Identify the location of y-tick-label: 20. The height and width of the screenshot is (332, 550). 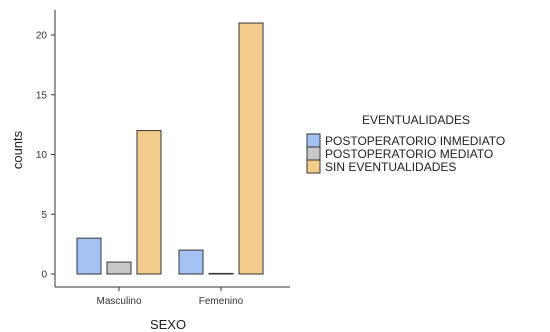
(42, 36).